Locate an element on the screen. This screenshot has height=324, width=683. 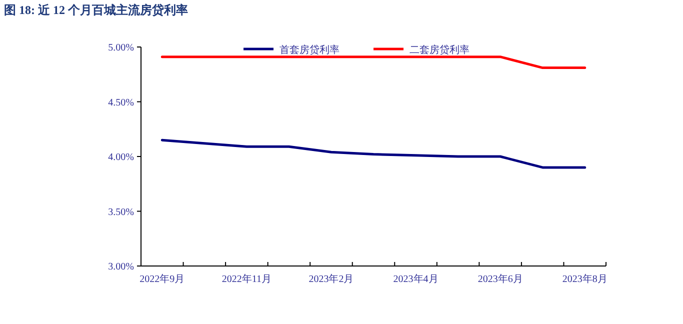
legend-label: 二套房贷利率 is located at coordinates (440, 50).